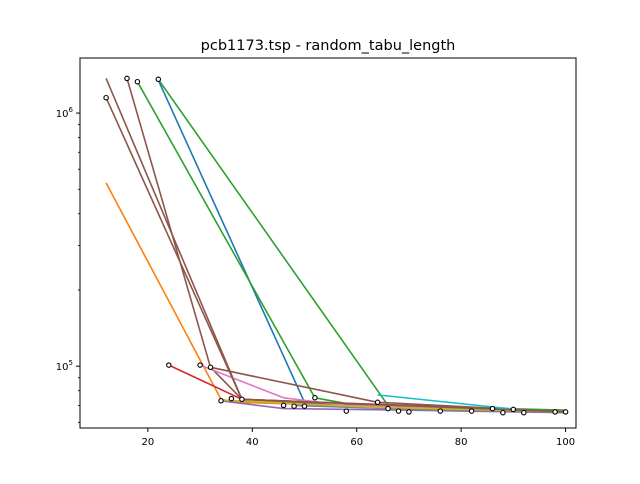  What do you see at coordinates (356, 442) in the screenshot?
I see `x-tick-label-60: 60` at bounding box center [356, 442].